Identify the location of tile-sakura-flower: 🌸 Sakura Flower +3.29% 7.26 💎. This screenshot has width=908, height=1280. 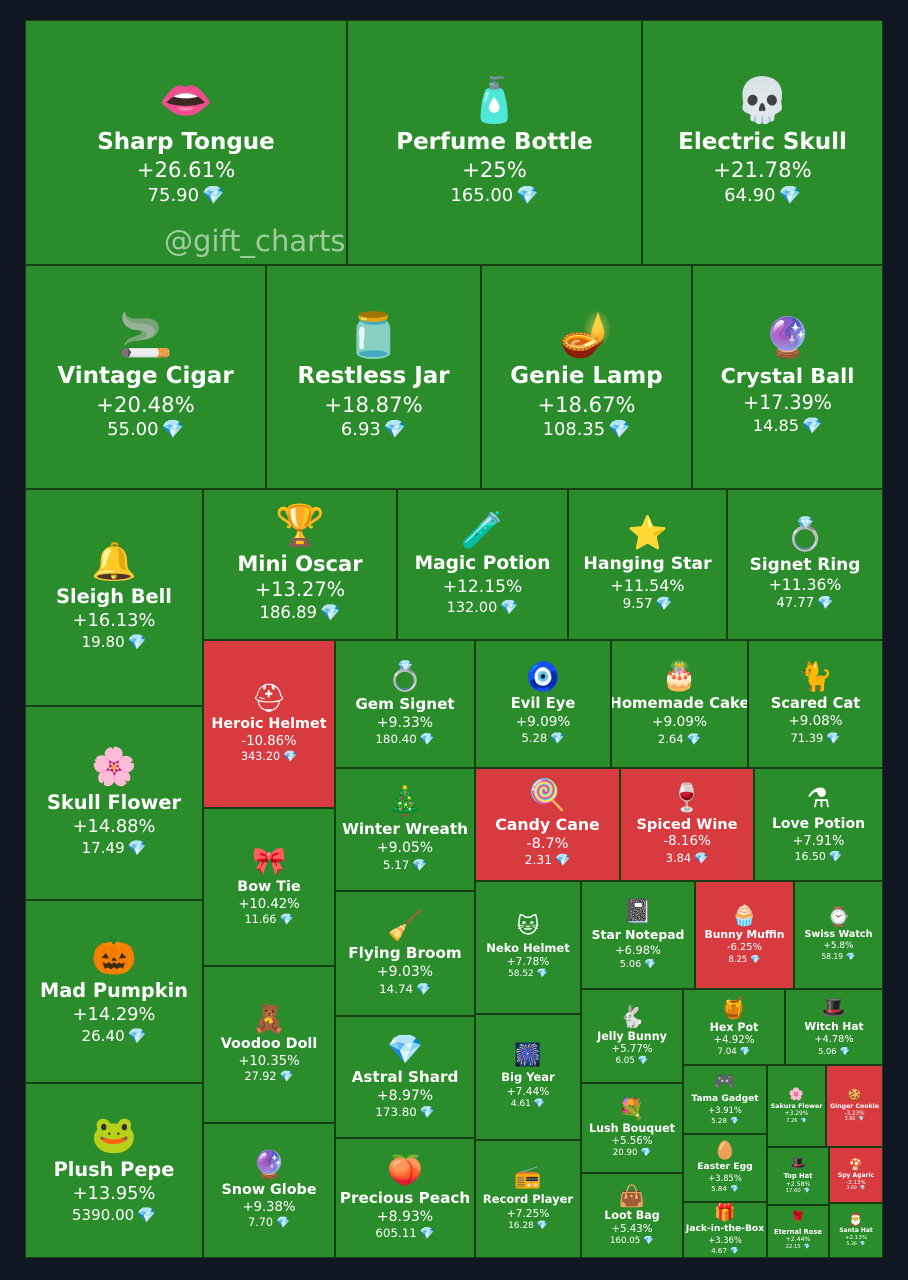
(796, 1106).